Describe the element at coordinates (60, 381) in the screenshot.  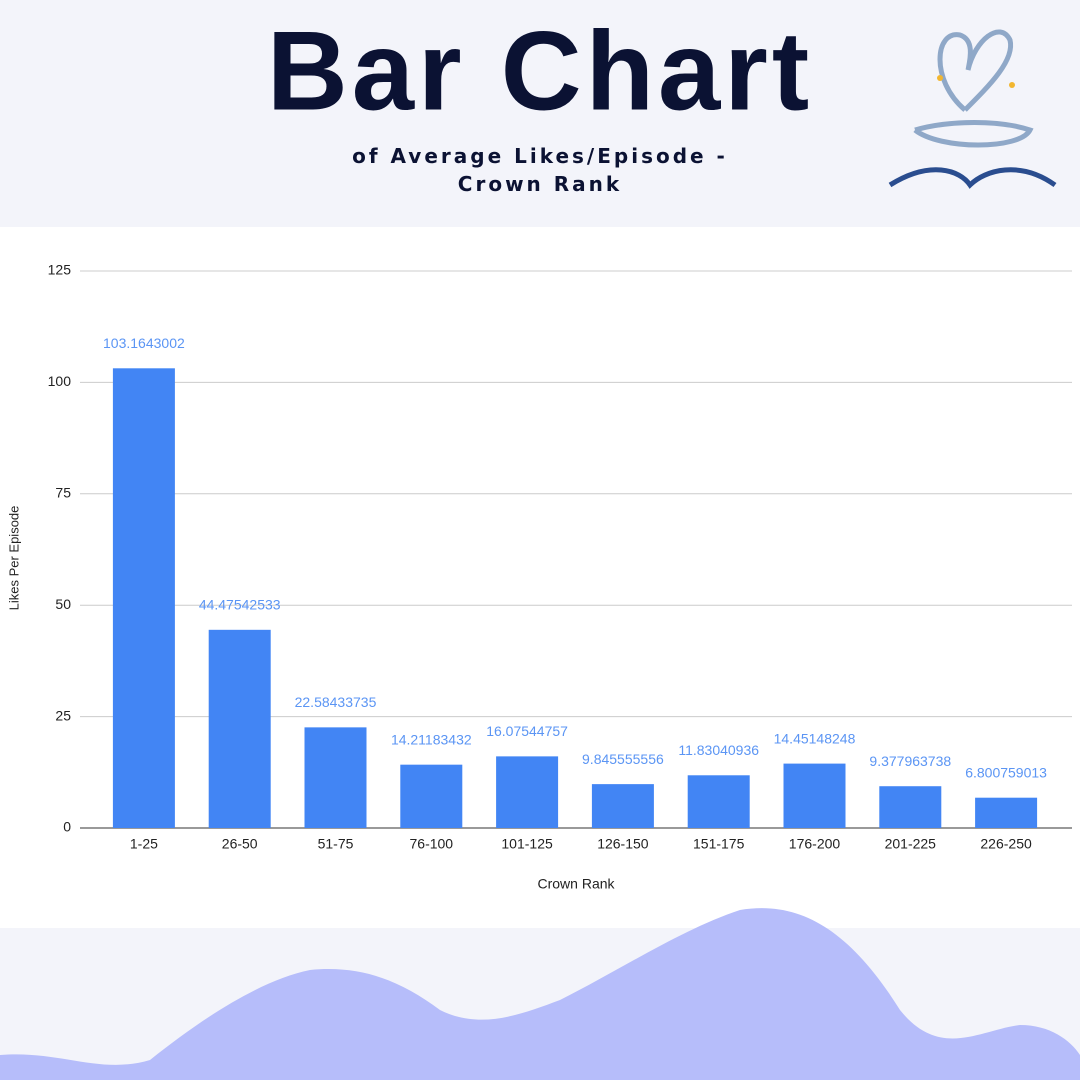
I see `y-tick-label: 100` at that location.